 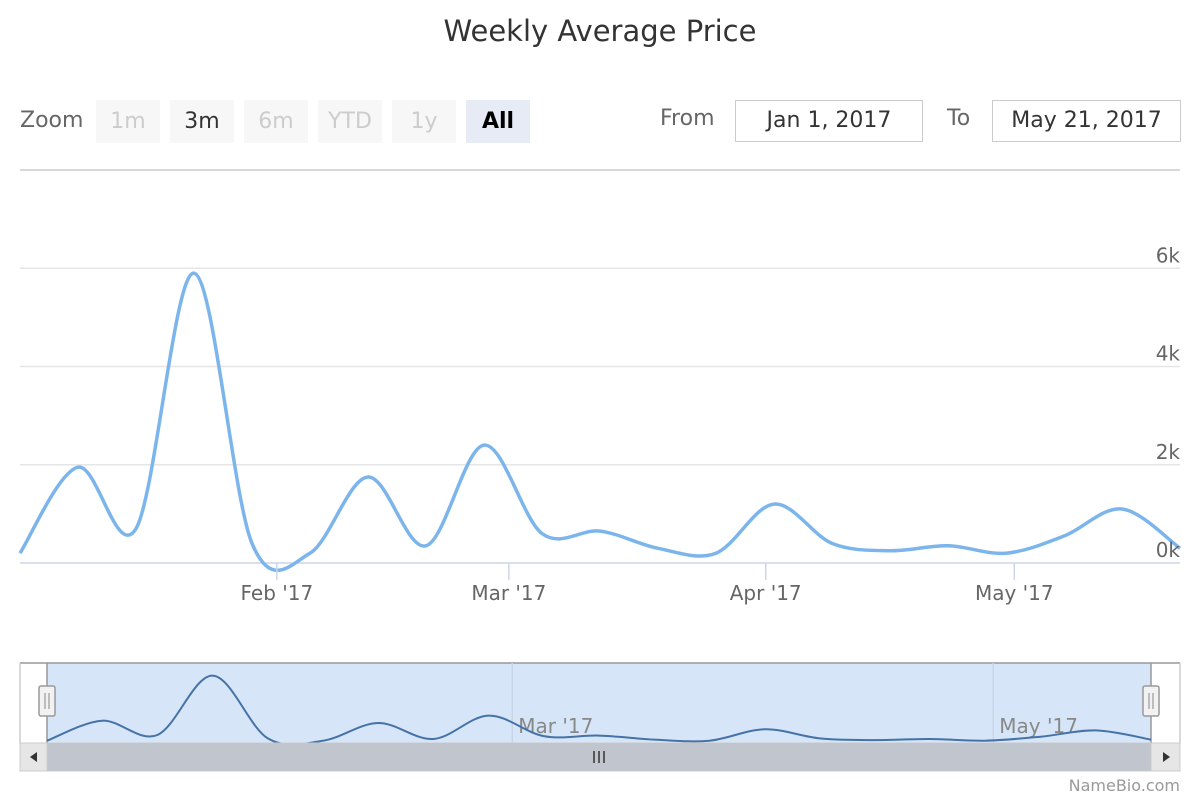 What do you see at coordinates (599, 710) in the screenshot?
I see `navigator-series` at bounding box center [599, 710].